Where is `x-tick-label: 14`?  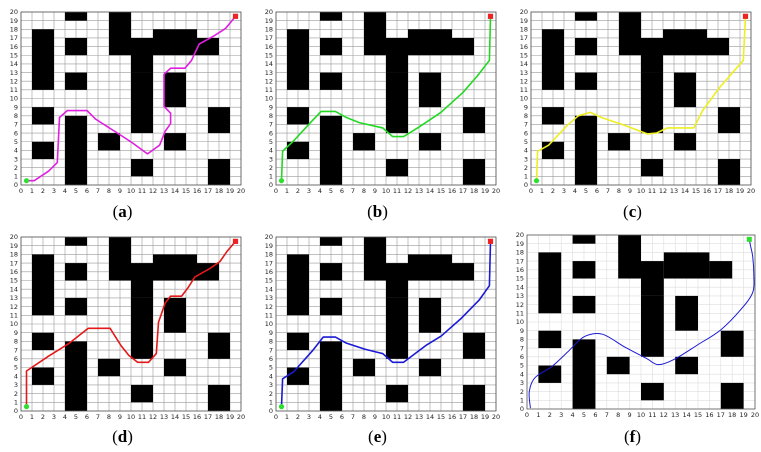
x-tick-label: 14 is located at coordinates (430, 191).